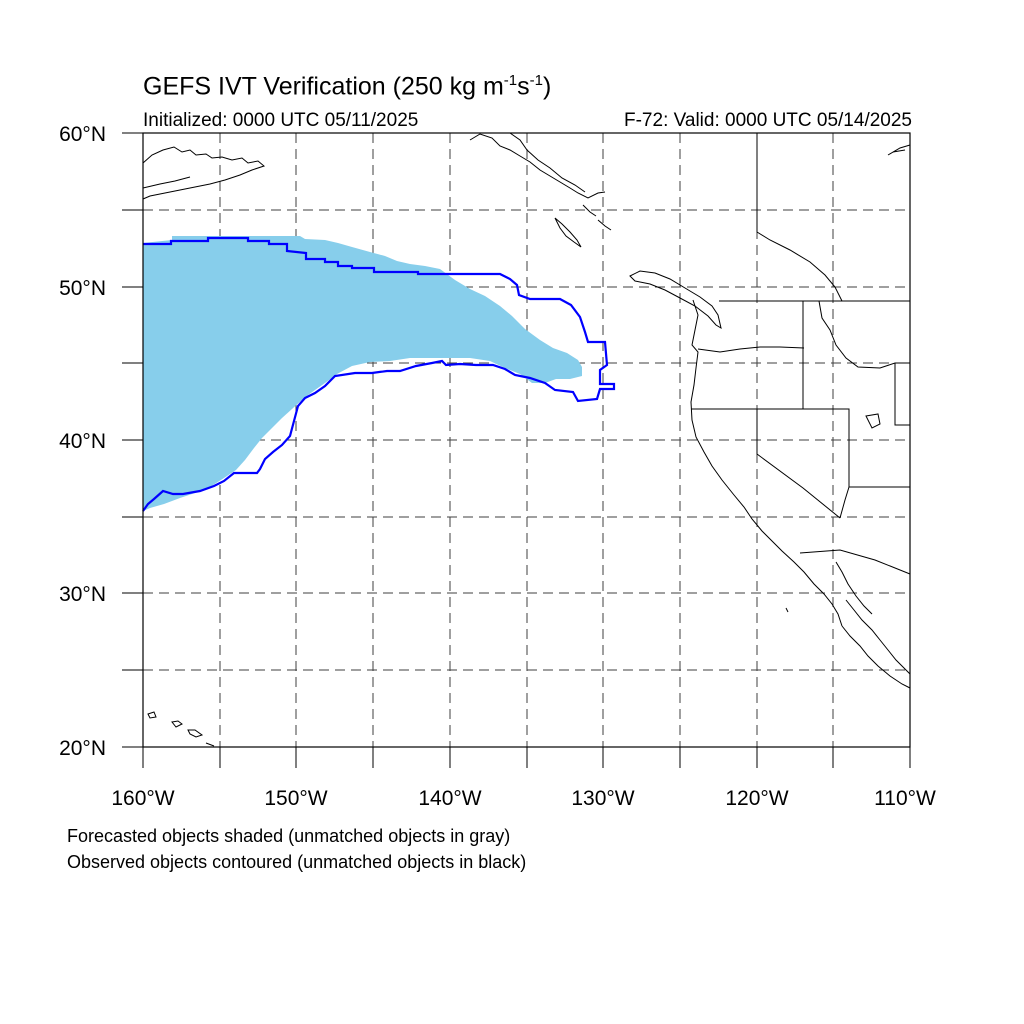  Describe the element at coordinates (449, 798) in the screenshot. I see `lon-label-140w: 140°W` at that location.